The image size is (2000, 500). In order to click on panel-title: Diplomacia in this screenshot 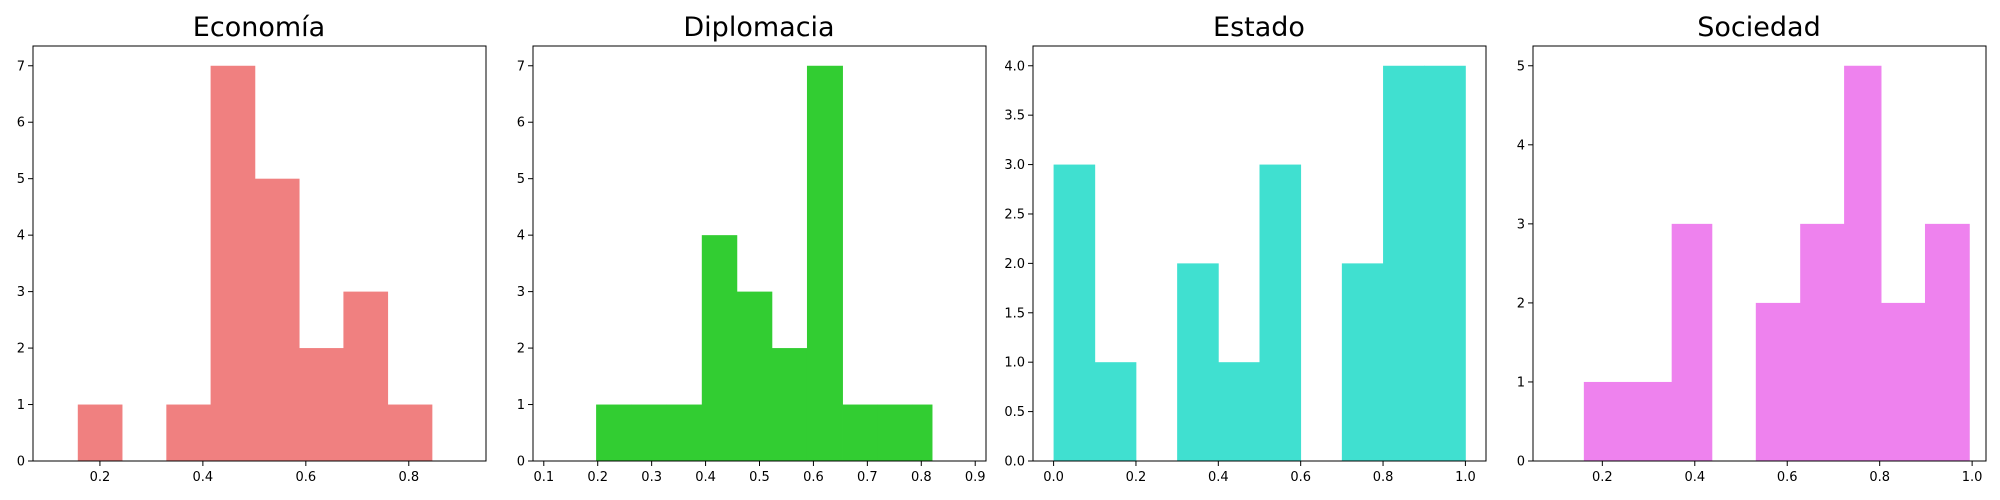, I will do `click(758, 27)`.